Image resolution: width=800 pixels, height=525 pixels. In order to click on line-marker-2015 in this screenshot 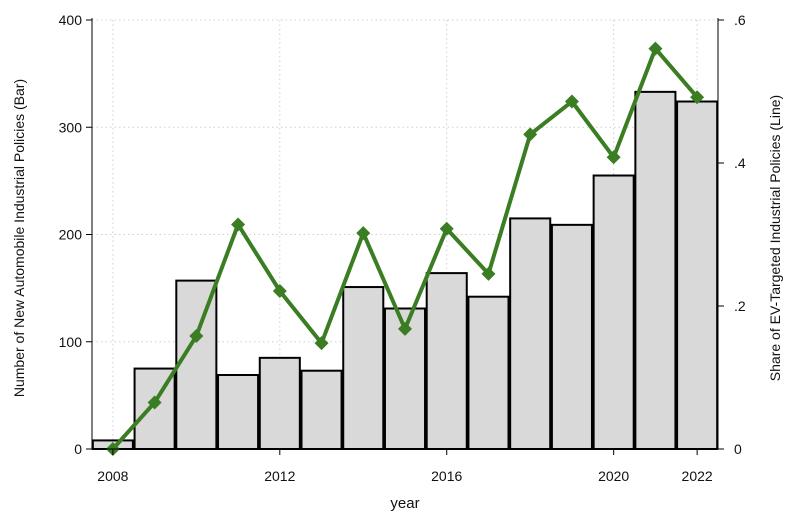, I will do `click(405, 328)`.